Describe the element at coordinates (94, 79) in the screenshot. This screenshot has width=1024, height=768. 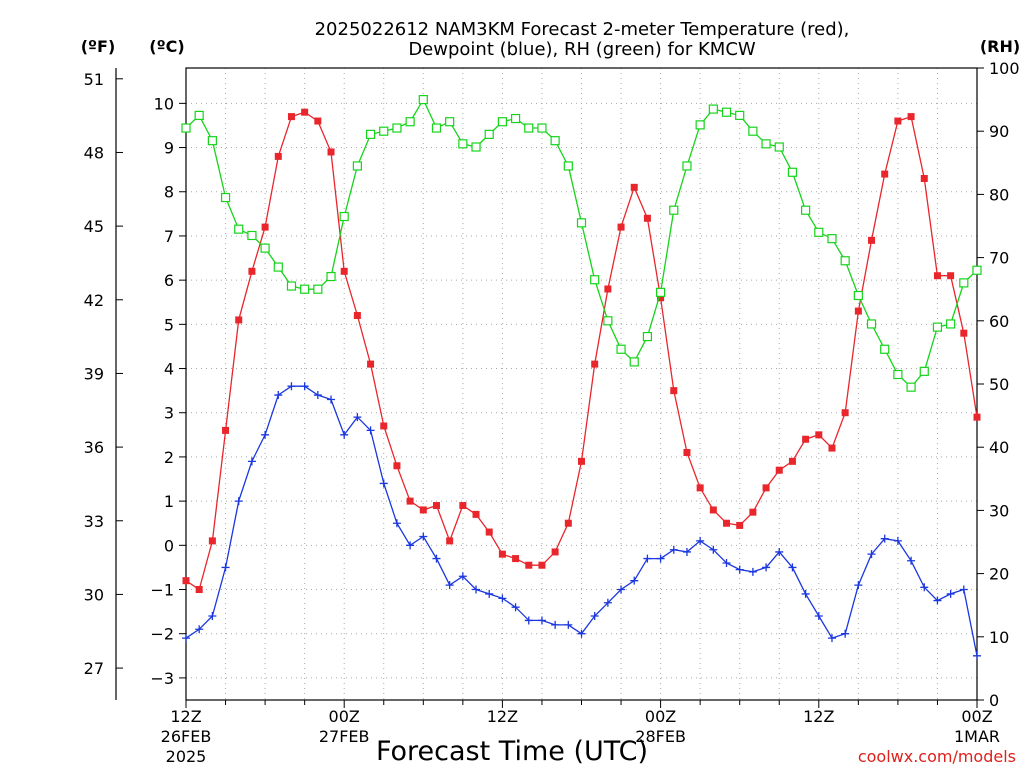
I see `fahrenheit-tick-label: 51` at that location.